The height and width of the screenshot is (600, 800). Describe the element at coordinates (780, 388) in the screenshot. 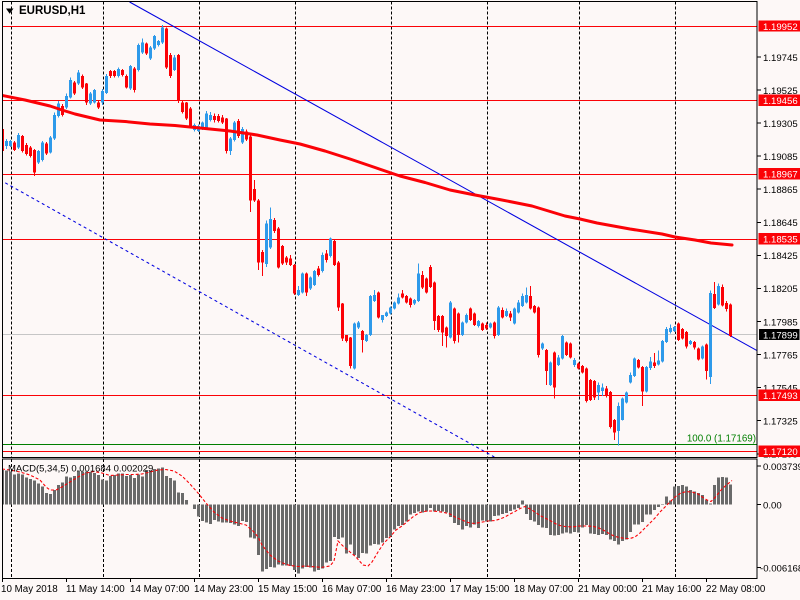

I see `svg-text: 1.17545` at that location.